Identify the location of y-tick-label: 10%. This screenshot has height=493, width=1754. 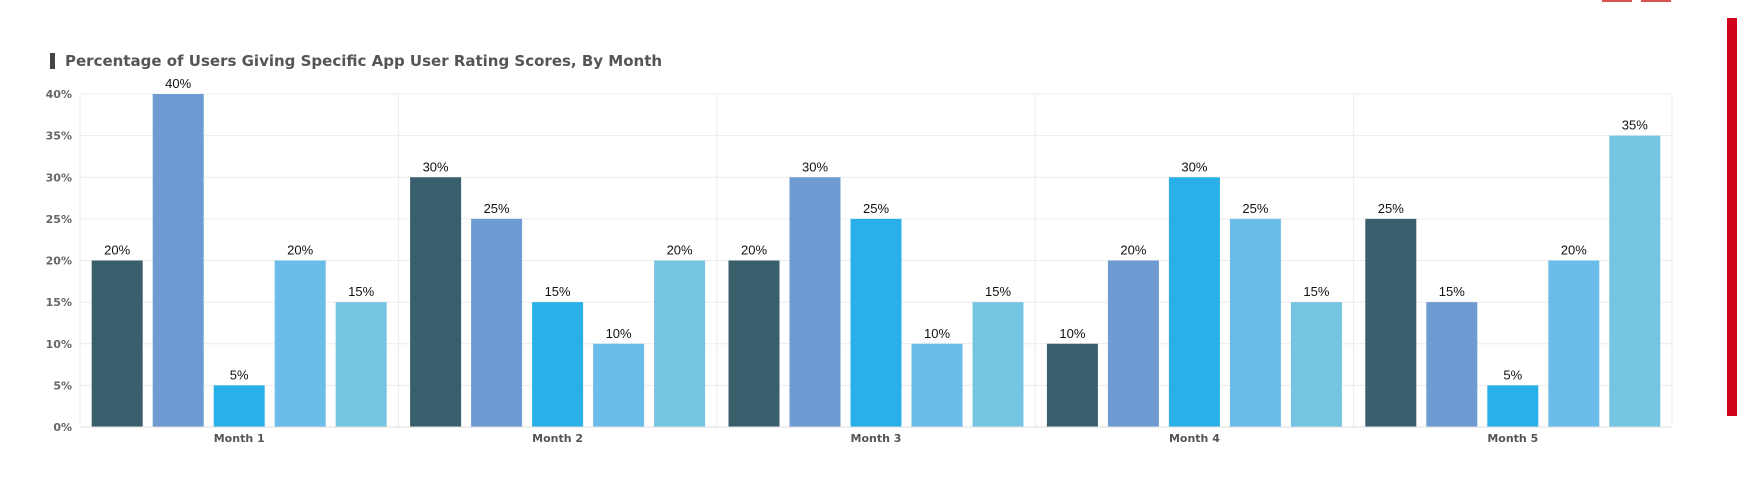
(59, 344).